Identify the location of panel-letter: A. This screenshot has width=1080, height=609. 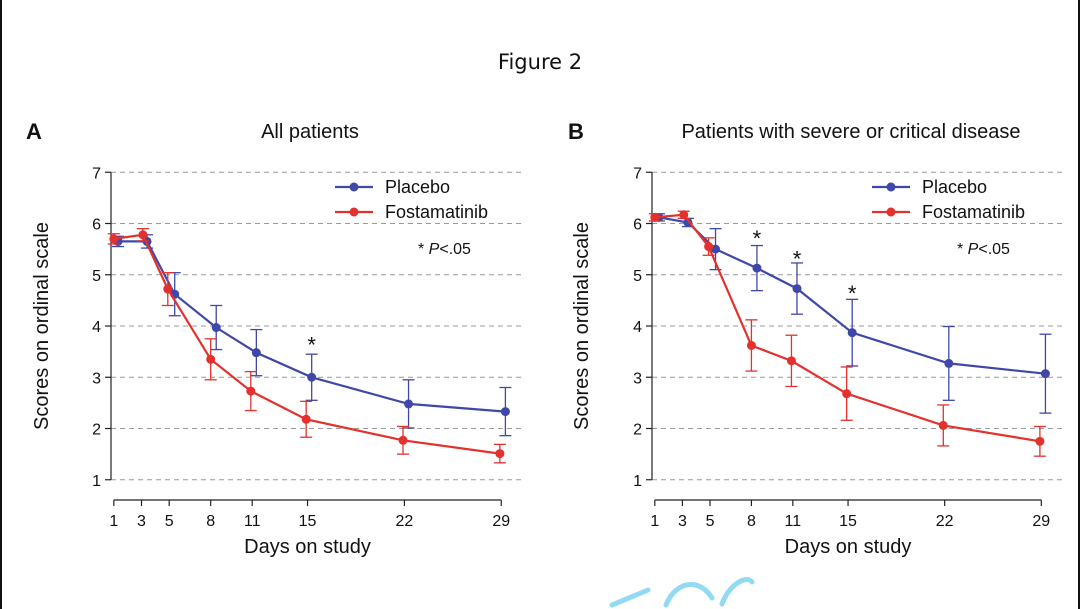
(34, 131).